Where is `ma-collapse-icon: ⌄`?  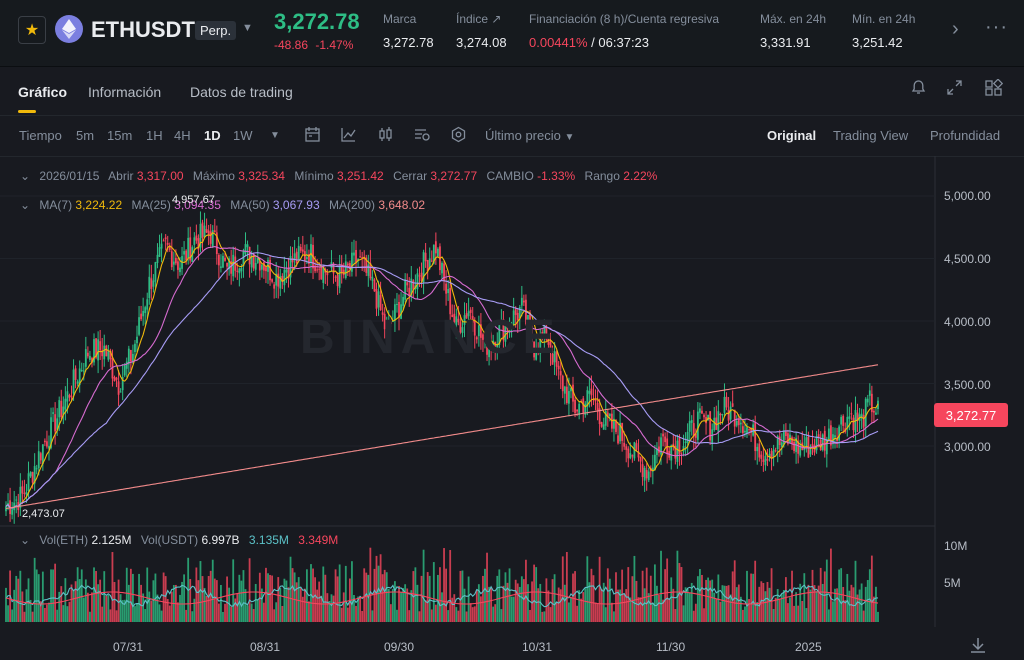 ma-collapse-icon: ⌄ is located at coordinates (25, 205).